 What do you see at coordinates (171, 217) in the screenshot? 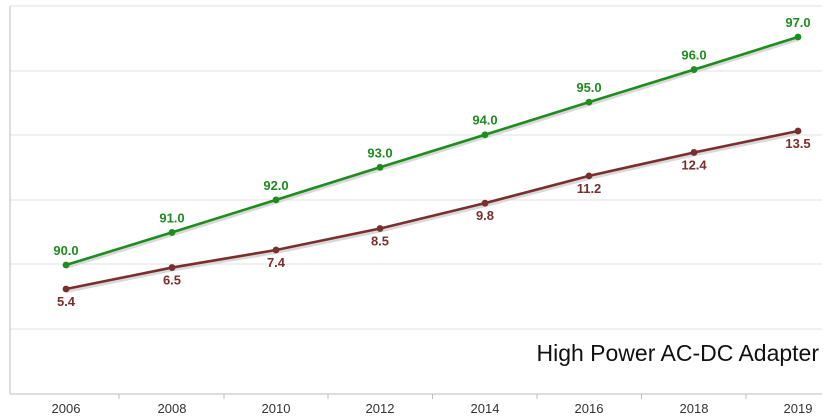
I see `series-0-data-label-2008: 91.0` at bounding box center [171, 217].